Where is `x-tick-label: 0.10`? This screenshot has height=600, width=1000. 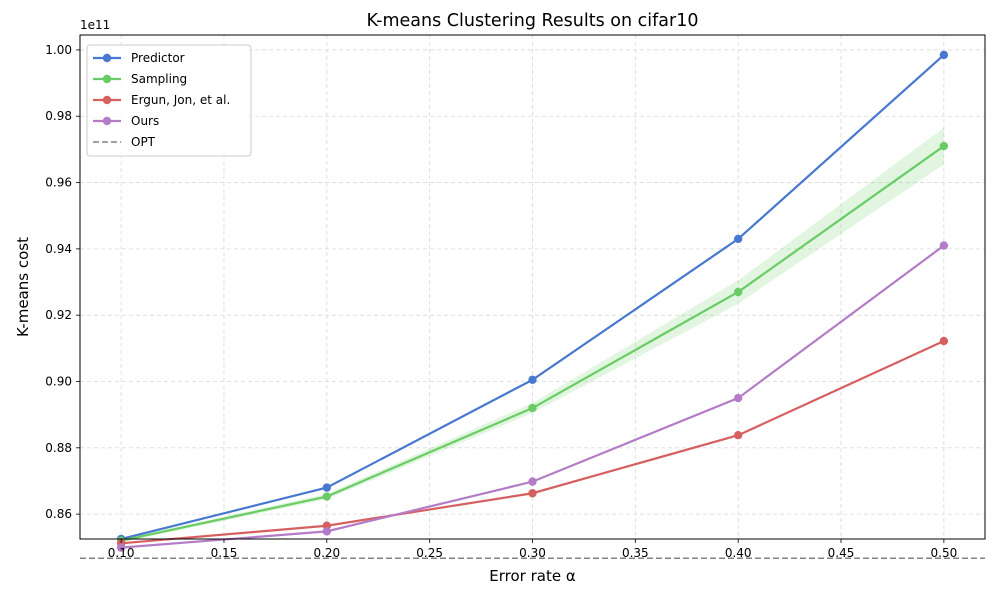 x-tick-label: 0.10 is located at coordinates (121, 553).